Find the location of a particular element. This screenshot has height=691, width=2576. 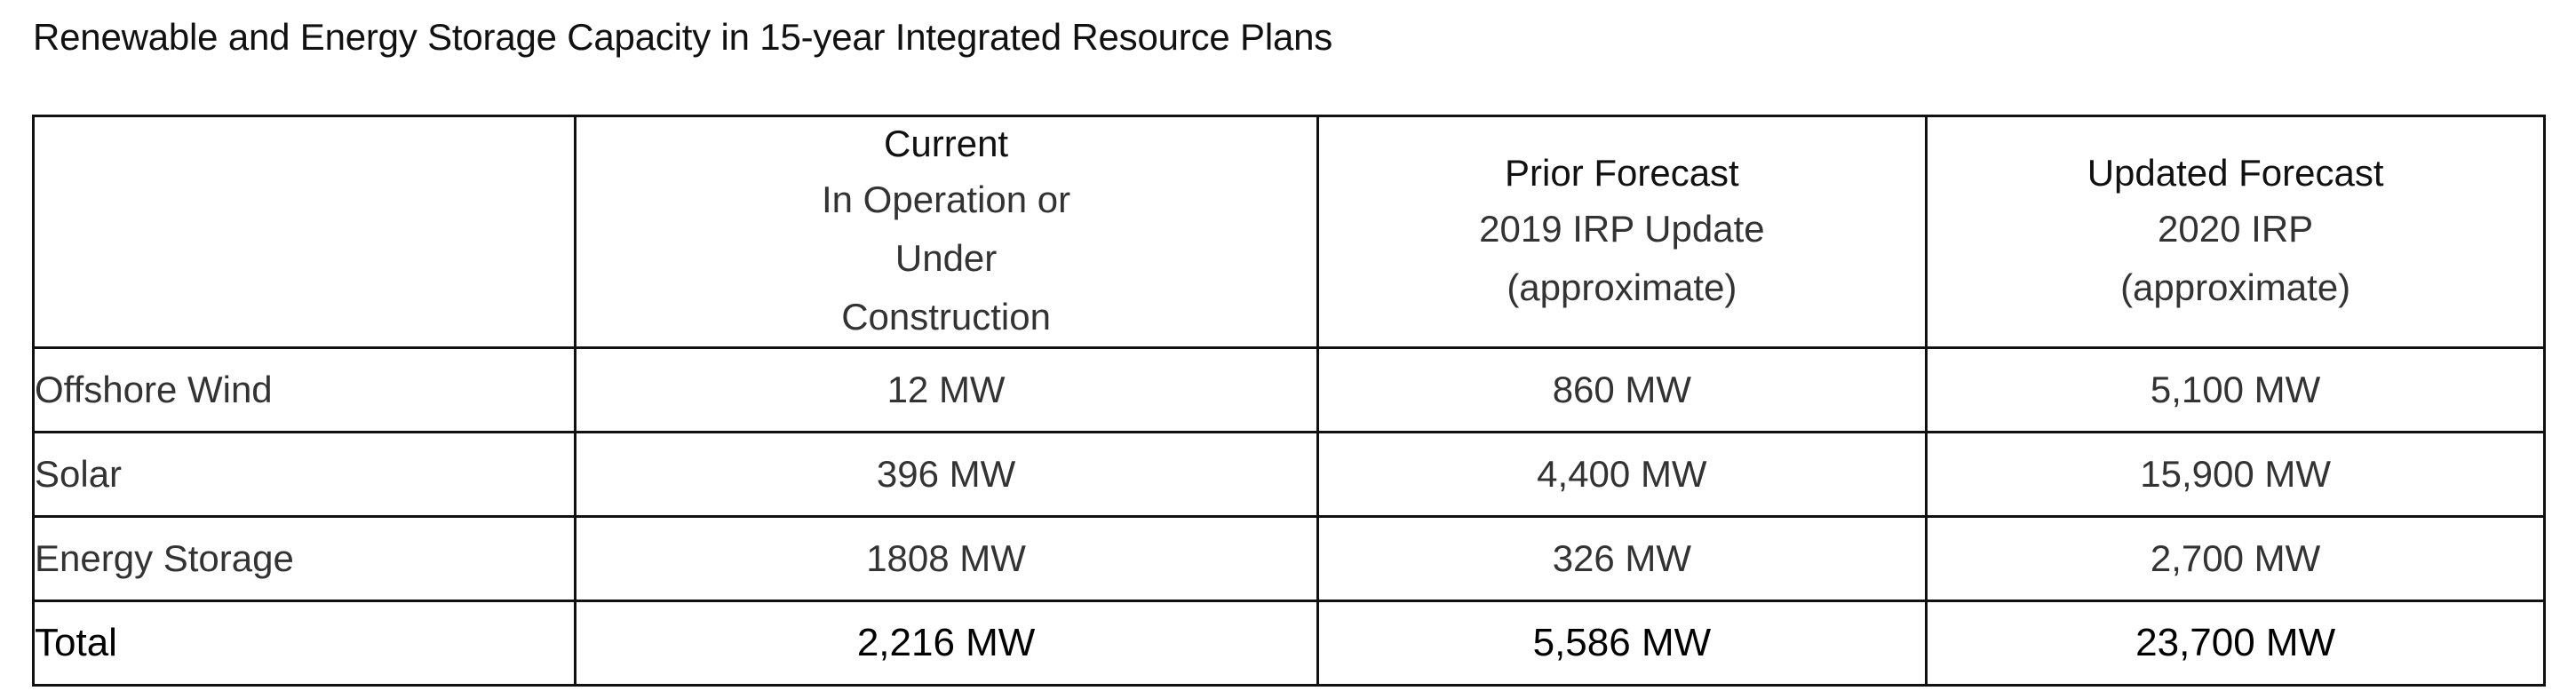

header-title-updated: Updated Forecast is located at coordinates (2235, 173).